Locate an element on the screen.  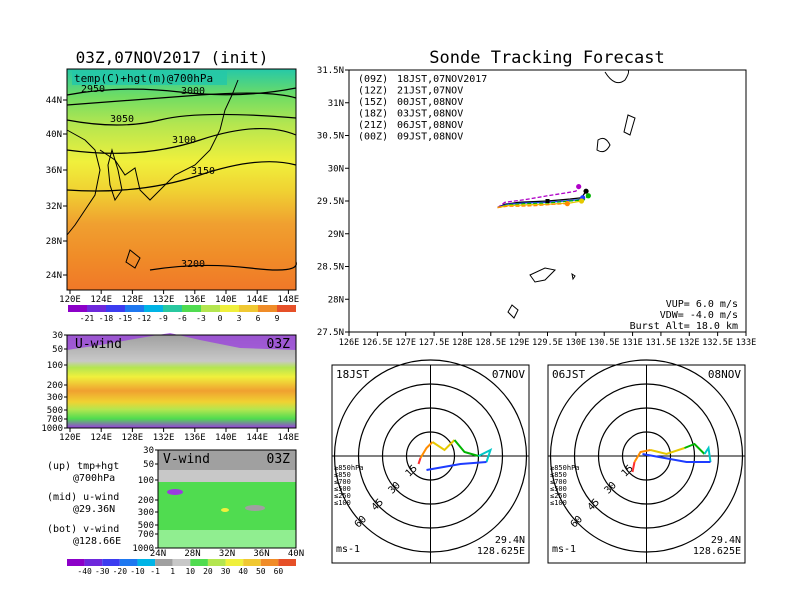
v-lat-tick: 24N is located at coordinates (158, 554).